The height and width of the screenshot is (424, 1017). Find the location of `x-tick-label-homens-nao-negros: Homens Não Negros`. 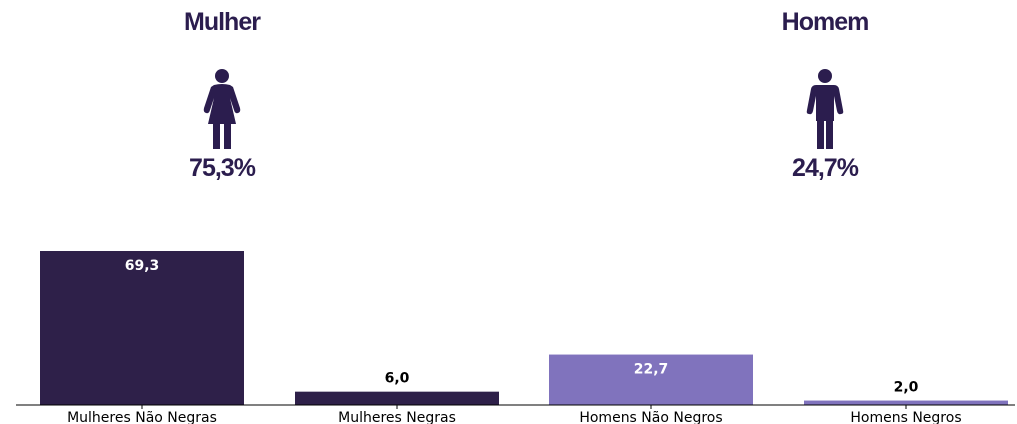

x-tick-label-homens-nao-negros: Homens Não Negros is located at coordinates (650, 417).